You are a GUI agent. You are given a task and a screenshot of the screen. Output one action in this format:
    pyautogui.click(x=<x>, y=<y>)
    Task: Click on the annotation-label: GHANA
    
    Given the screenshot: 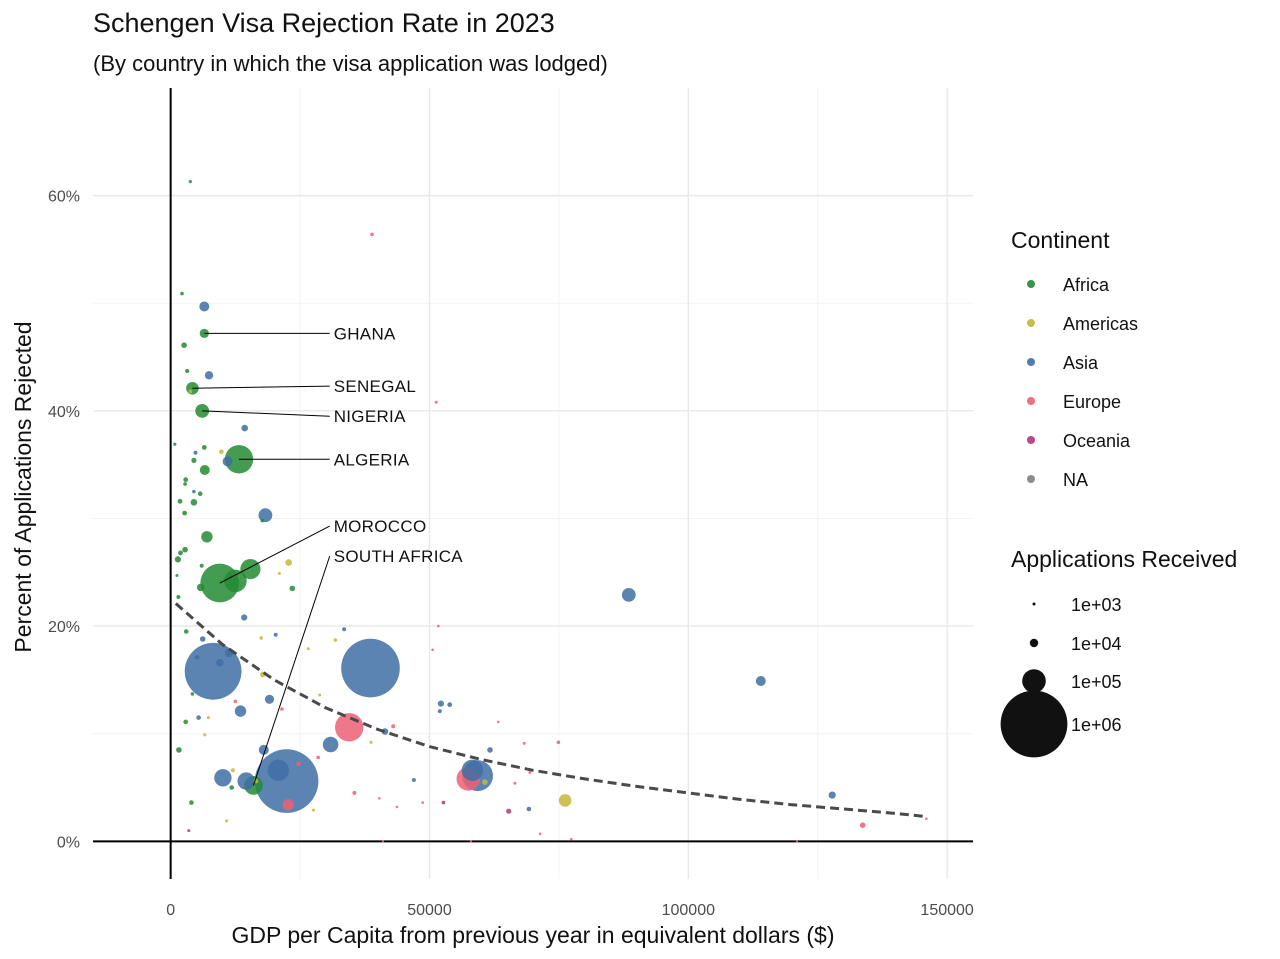 What is the action you would take?
    pyautogui.click(x=365, y=333)
    